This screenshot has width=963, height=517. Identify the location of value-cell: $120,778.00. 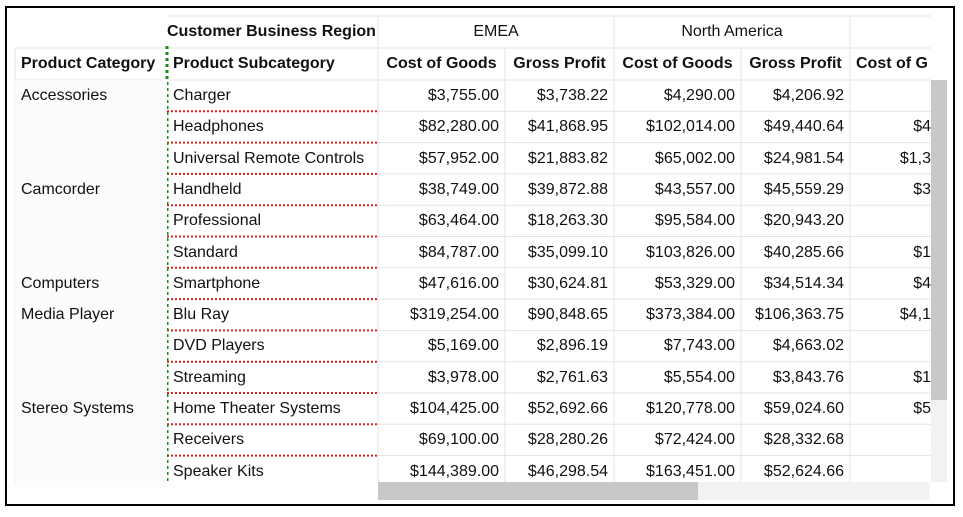
(690, 408).